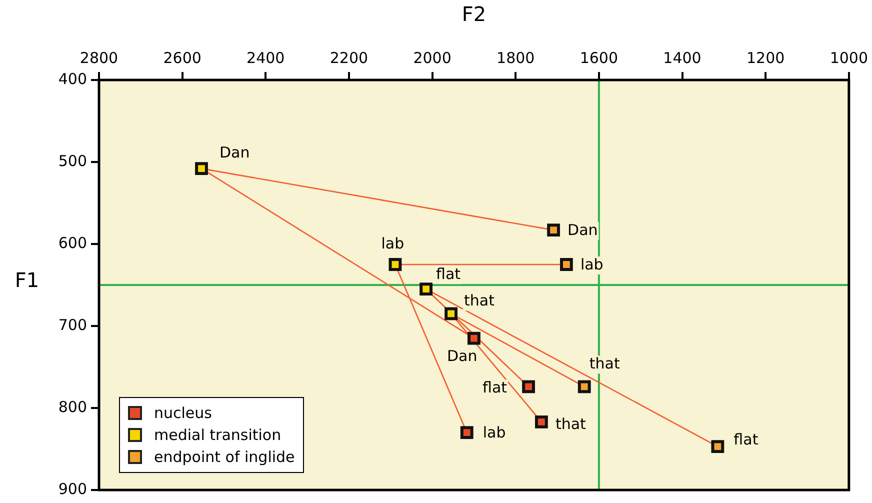 The image size is (872, 503). I want to click on x-tick-label: 1600, so click(599, 57).